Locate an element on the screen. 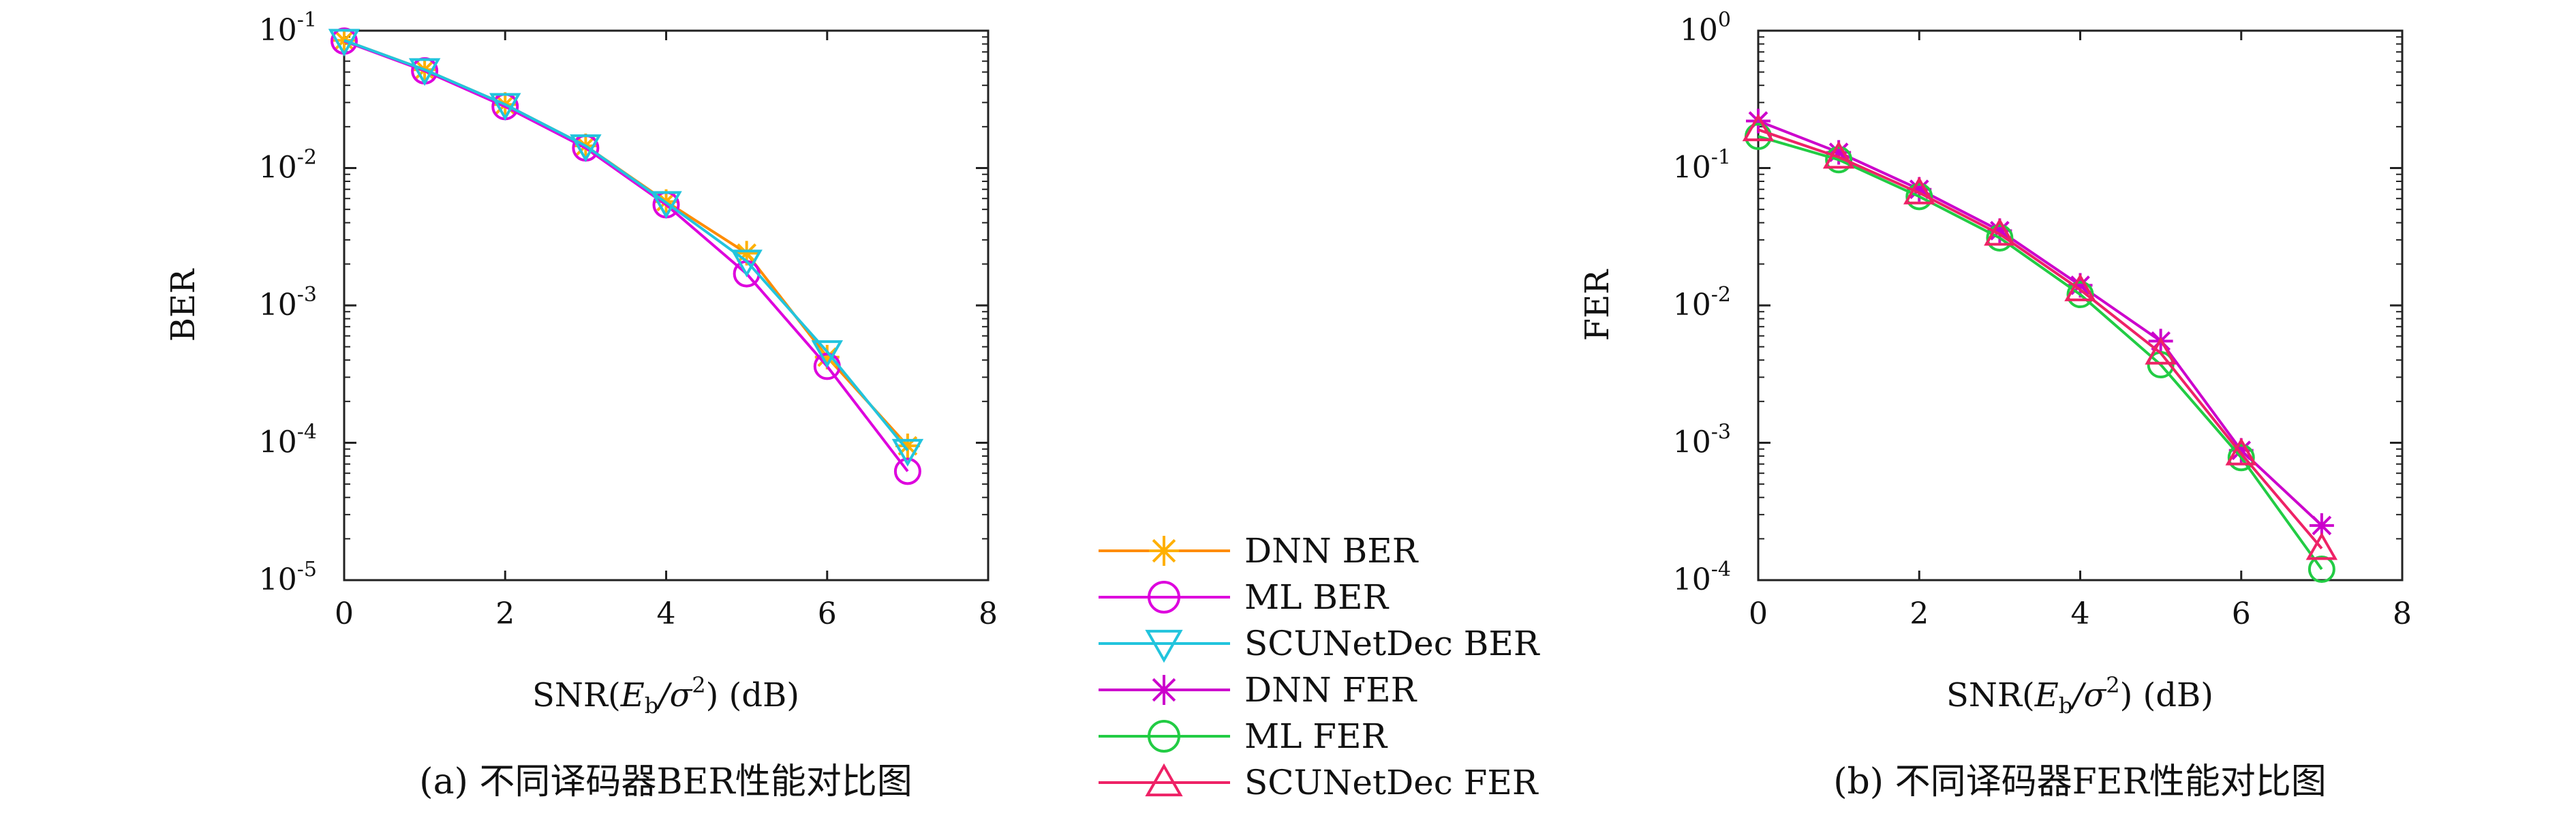  x-tick-label-b-8: 8 is located at coordinates (2402, 613).